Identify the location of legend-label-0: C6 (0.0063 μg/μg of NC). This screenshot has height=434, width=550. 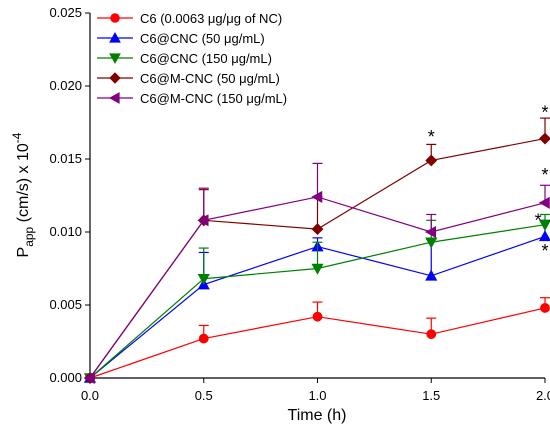
(211, 18).